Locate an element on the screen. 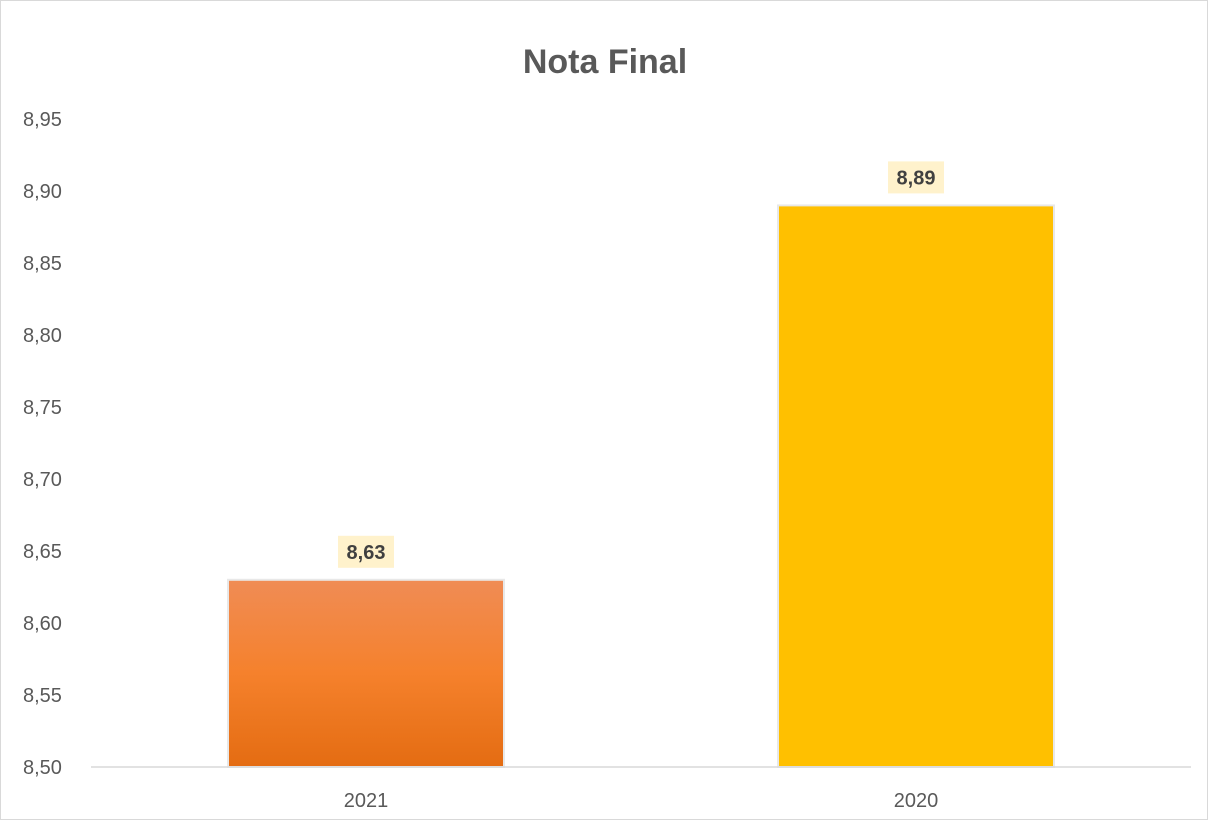  data-label: 8,89 is located at coordinates (916, 178).